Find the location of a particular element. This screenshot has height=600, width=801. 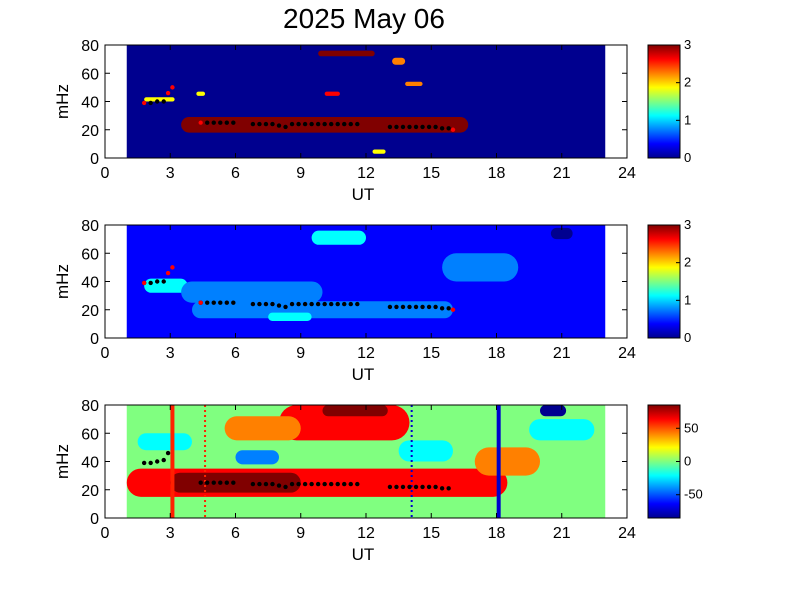

x-tick-label: 24 is located at coordinates (627, 173).